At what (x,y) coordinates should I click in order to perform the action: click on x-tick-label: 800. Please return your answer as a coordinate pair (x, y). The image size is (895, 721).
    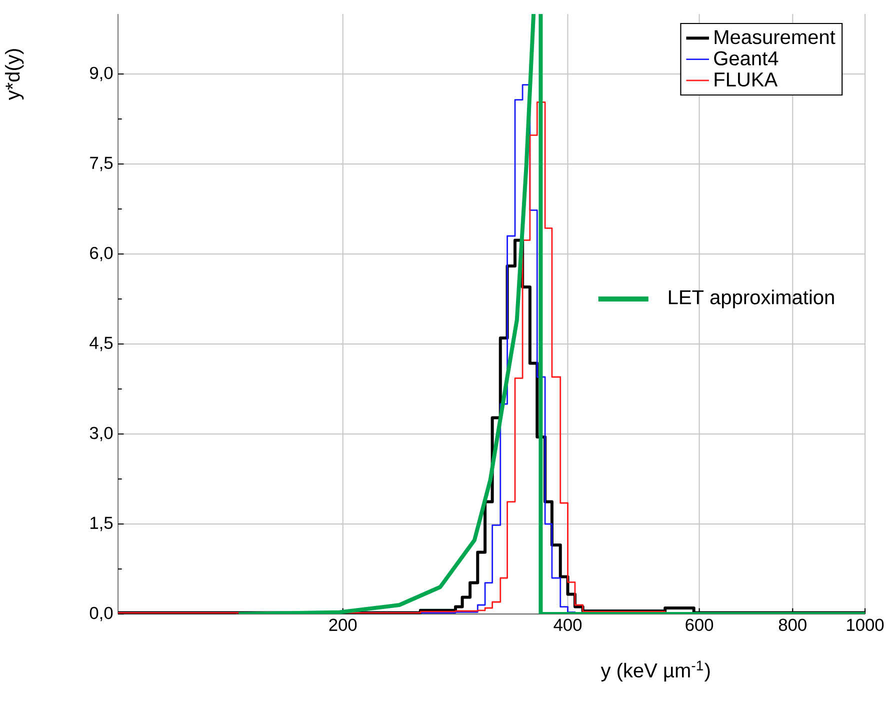
    Looking at the image, I should click on (792, 624).